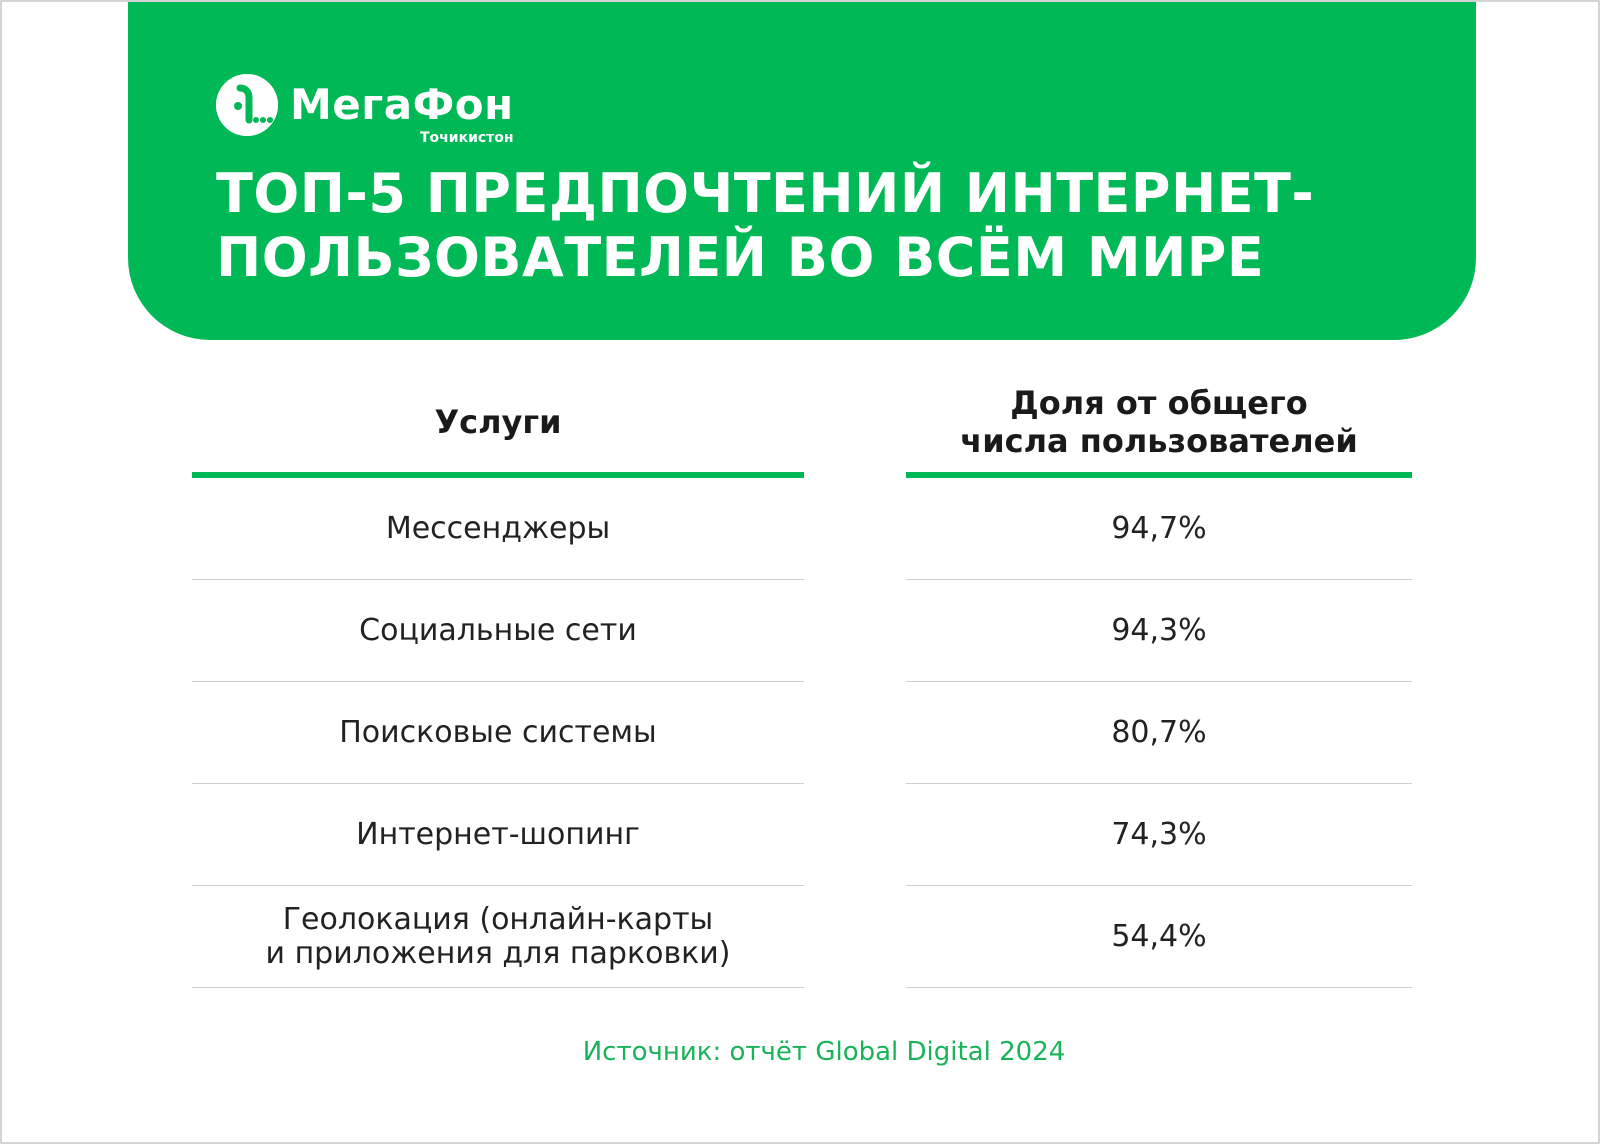 The height and width of the screenshot is (1144, 1600). I want to click on share-value: 94,3%, so click(1159, 630).